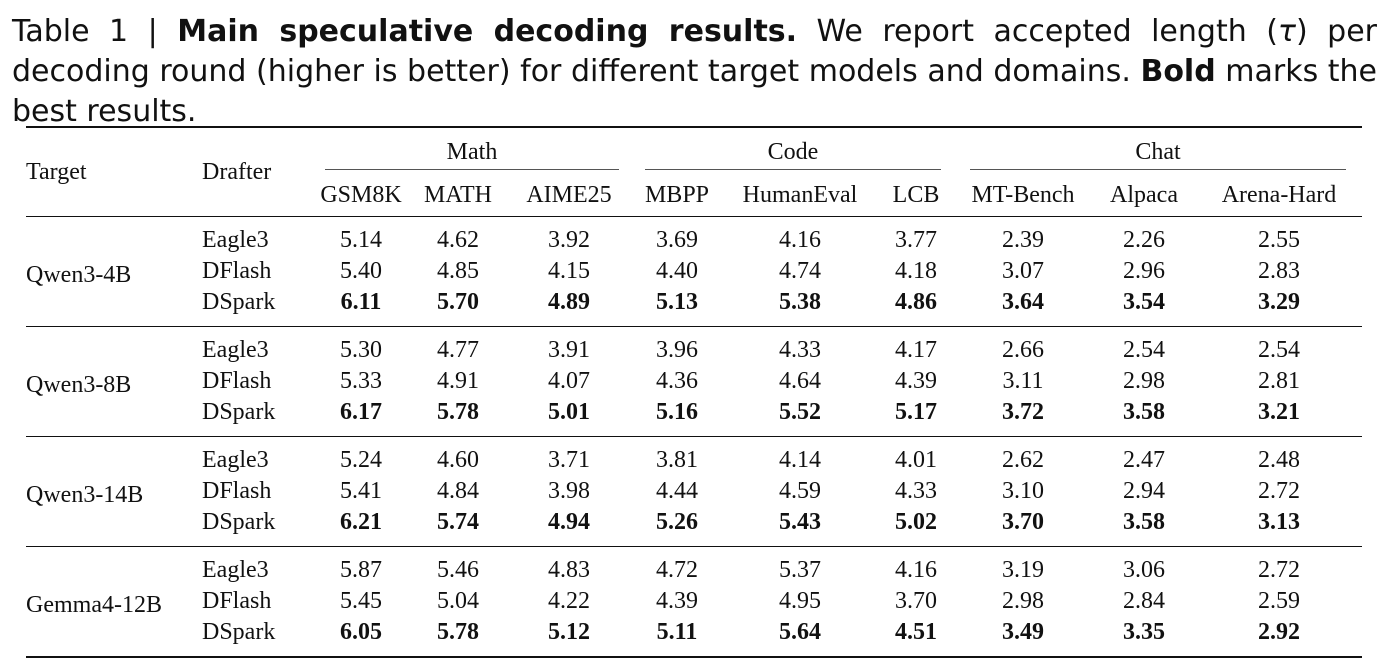 The height and width of the screenshot is (658, 1387). Describe the element at coordinates (458, 460) in the screenshot. I see `value-cell: 4.60` at that location.